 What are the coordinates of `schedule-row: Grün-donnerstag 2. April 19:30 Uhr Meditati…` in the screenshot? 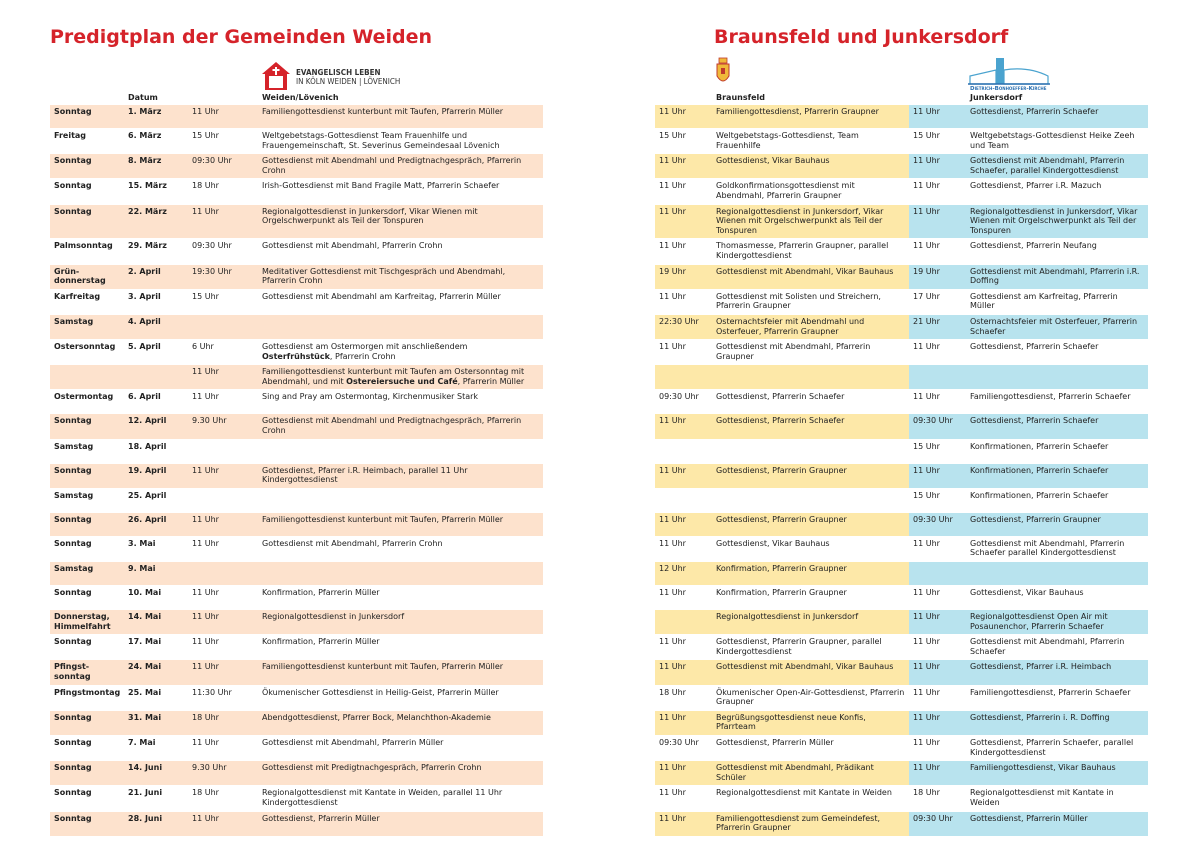 It's located at (599, 276).